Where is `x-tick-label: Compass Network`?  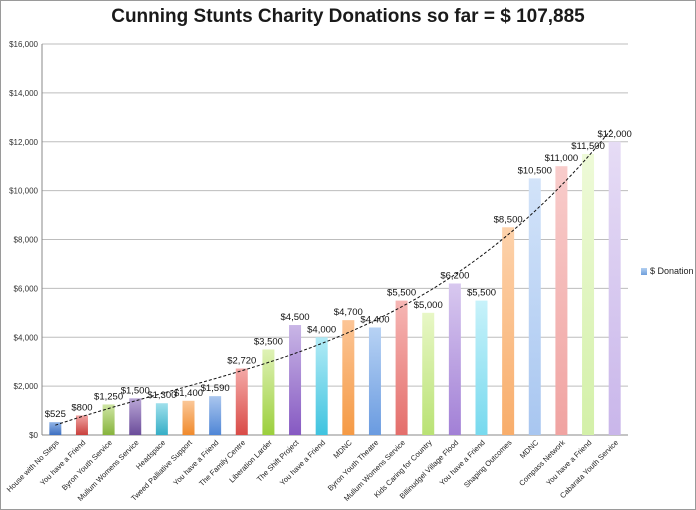 x-tick-label: Compass Network is located at coordinates (542, 463).